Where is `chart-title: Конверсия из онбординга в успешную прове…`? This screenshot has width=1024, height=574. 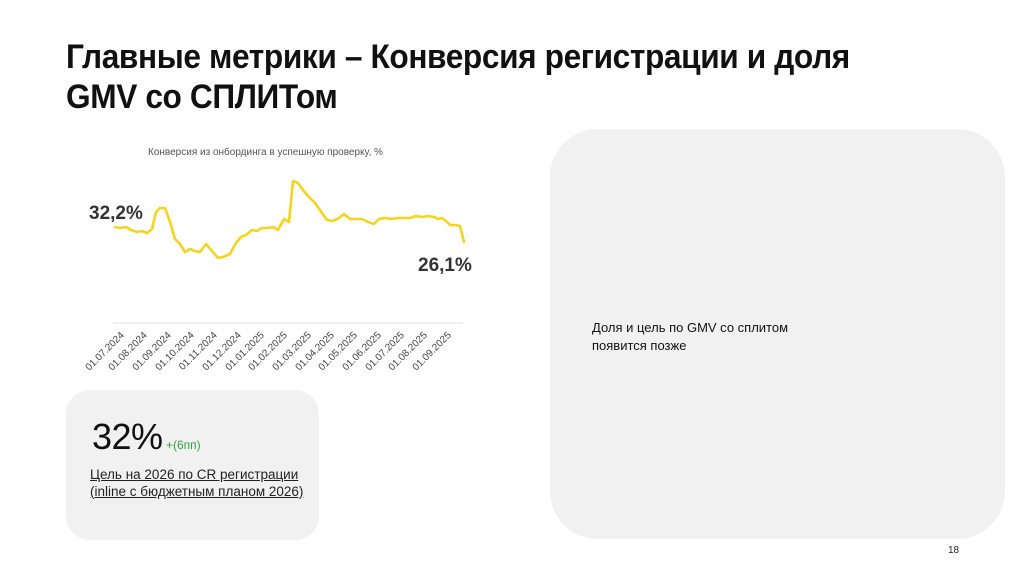
chart-title: Конверсия из онбординга в успешную прове… is located at coordinates (265, 152).